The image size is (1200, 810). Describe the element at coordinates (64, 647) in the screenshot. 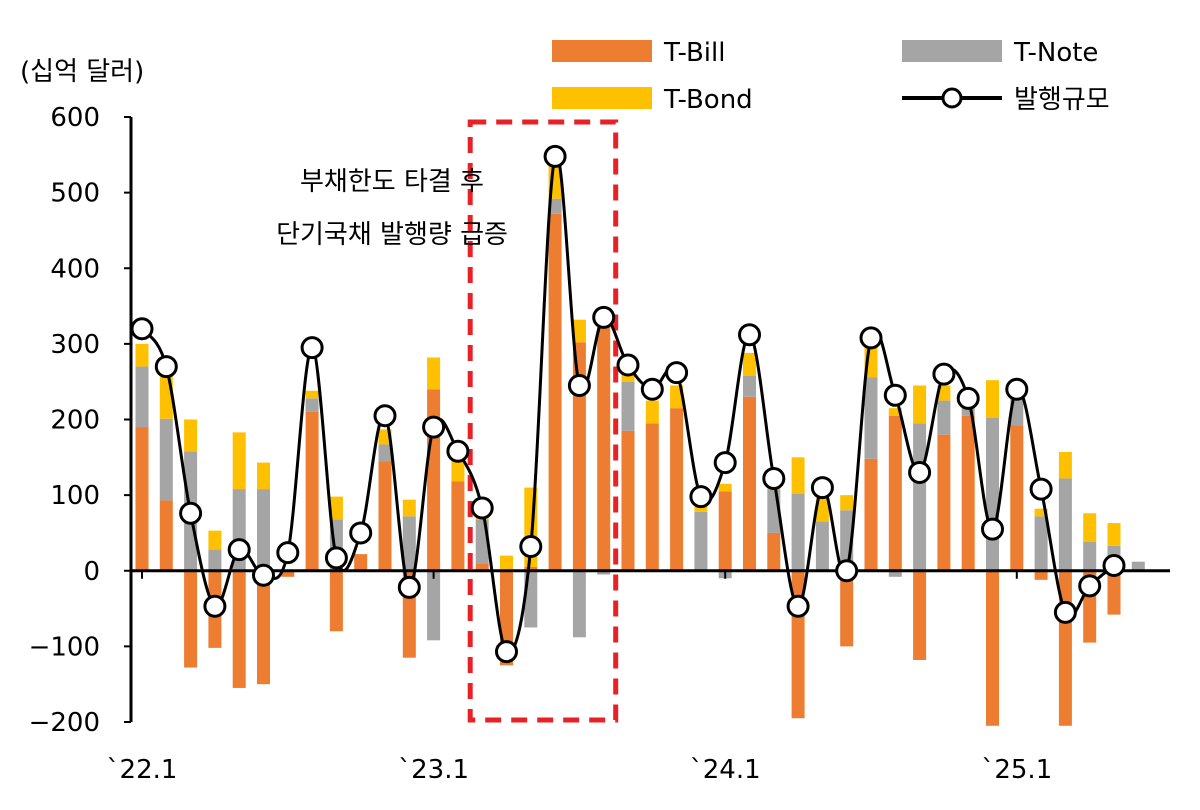

I see `y-tick-label: −100` at that location.